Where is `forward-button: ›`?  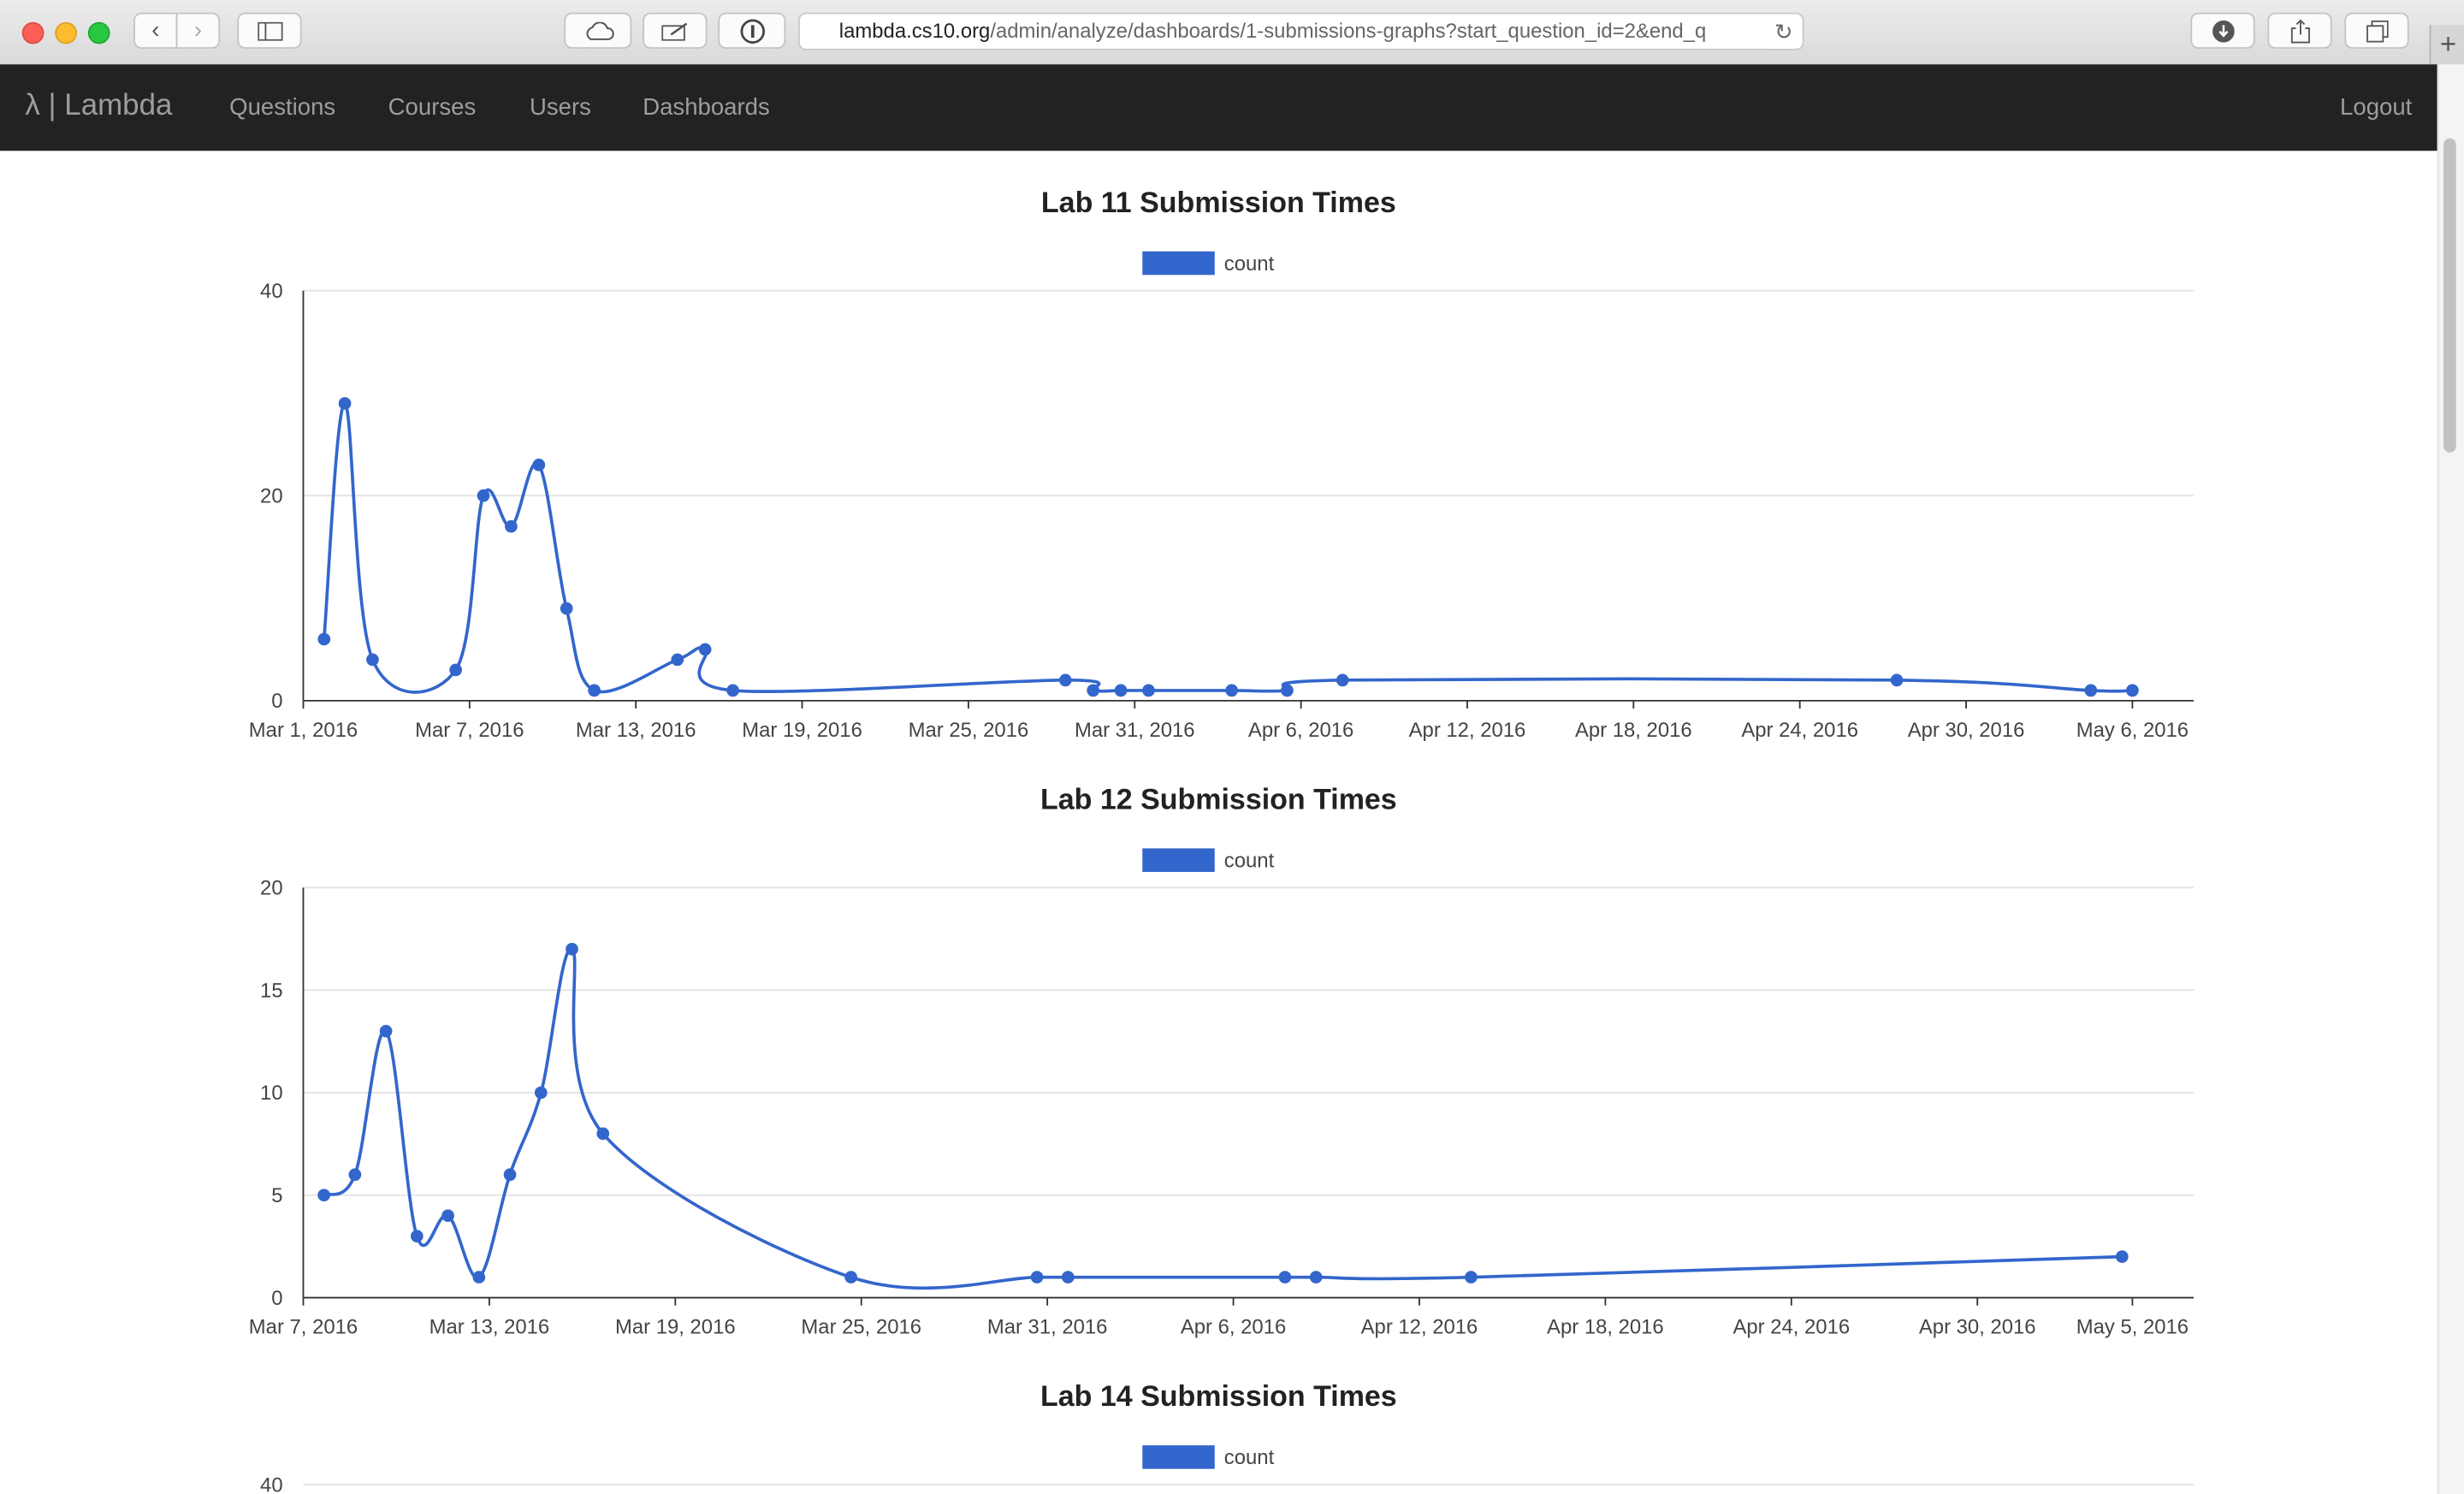 forward-button: › is located at coordinates (198, 30).